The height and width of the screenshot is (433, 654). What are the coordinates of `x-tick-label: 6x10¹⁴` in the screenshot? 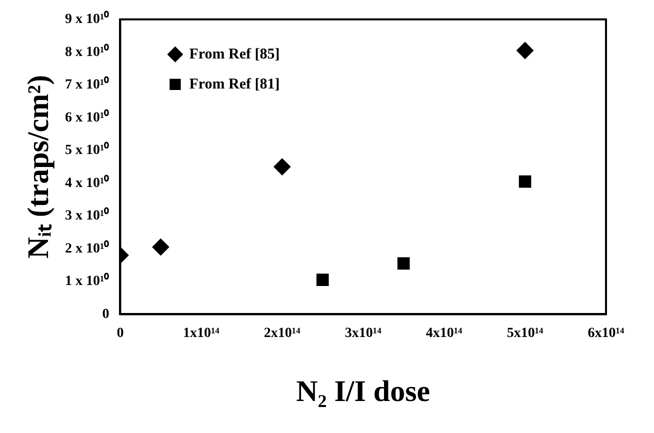 It's located at (606, 334).